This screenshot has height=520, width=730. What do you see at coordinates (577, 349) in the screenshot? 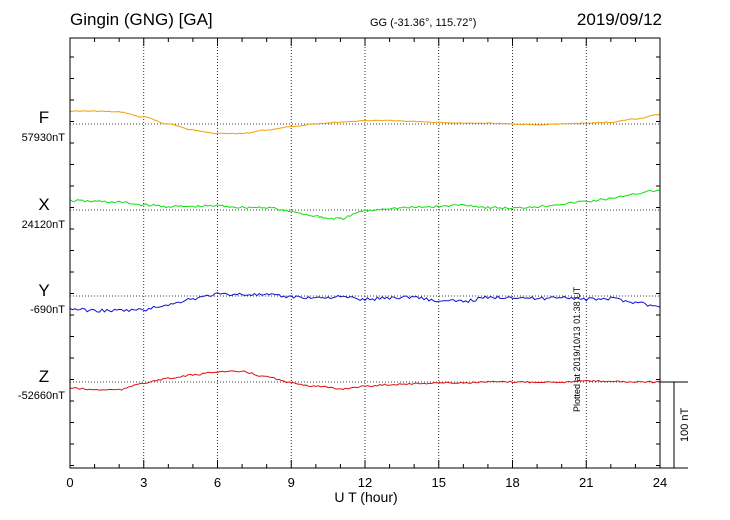
I see `plotted-timestamp: Plotted at 2019/10/13 01:38 UT` at bounding box center [577, 349].